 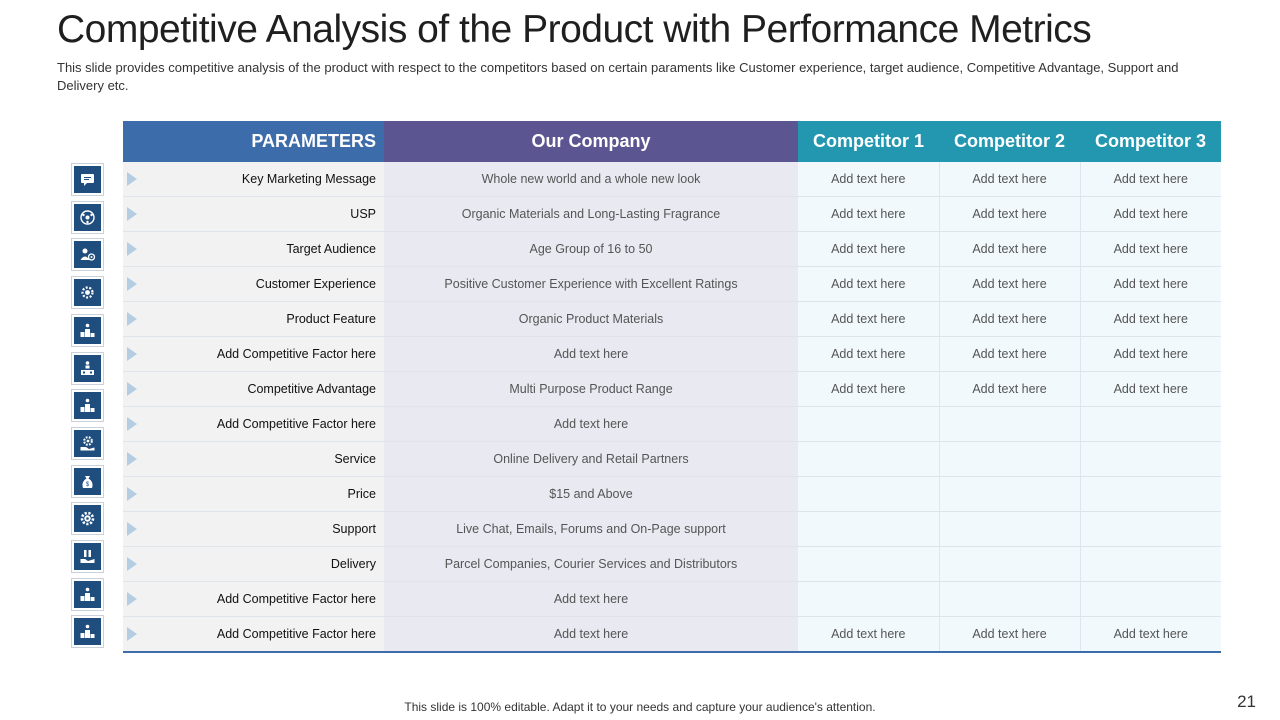 I want to click on gear-icon, so click(x=87, y=519).